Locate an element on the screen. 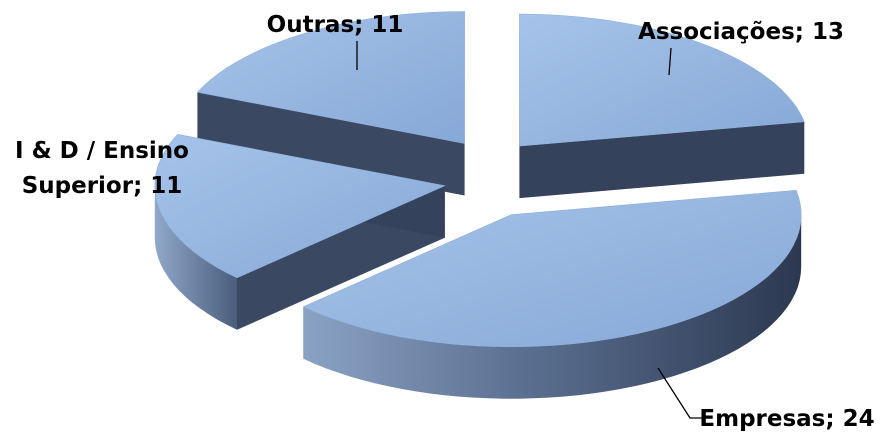 This screenshot has height=437, width=884. slice-associacoes-top is located at coordinates (662, 80).